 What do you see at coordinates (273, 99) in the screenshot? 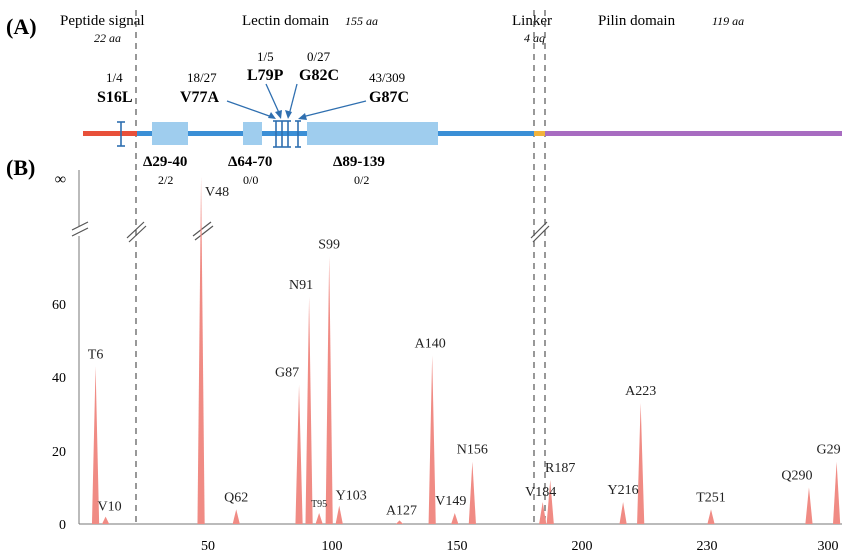
I see `arrow-l79p` at bounding box center [273, 99].